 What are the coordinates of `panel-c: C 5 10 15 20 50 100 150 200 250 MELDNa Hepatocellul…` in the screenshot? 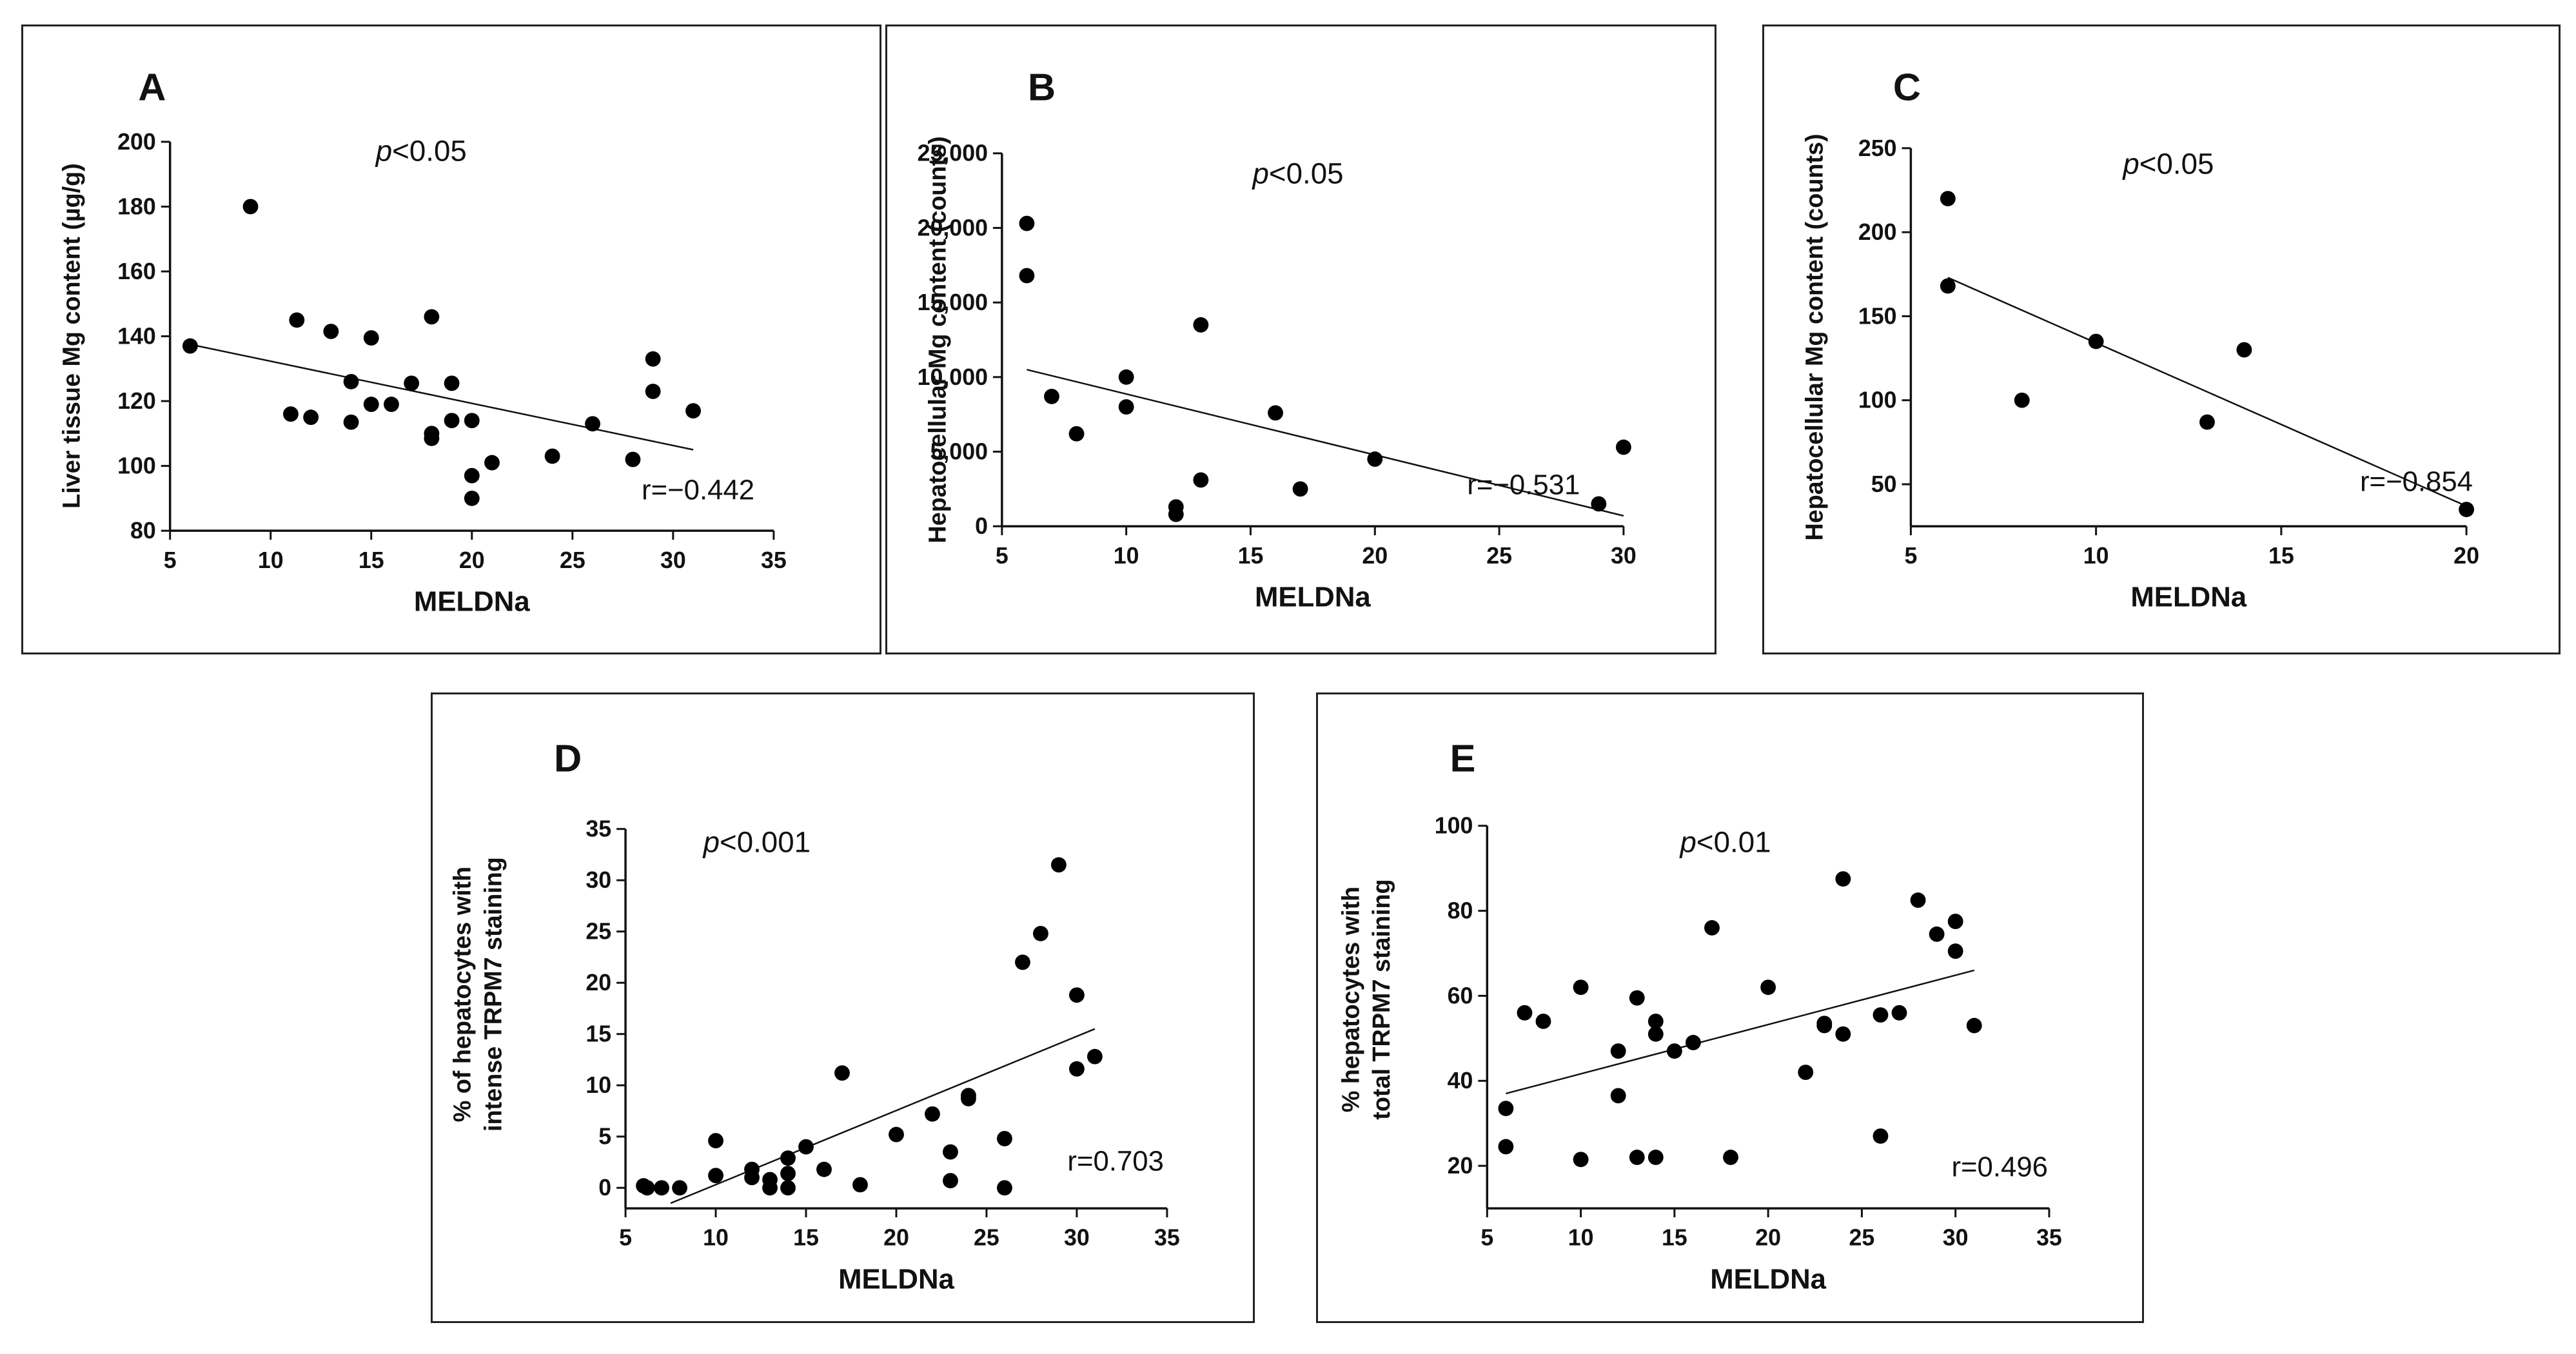 It's located at (2161, 339).